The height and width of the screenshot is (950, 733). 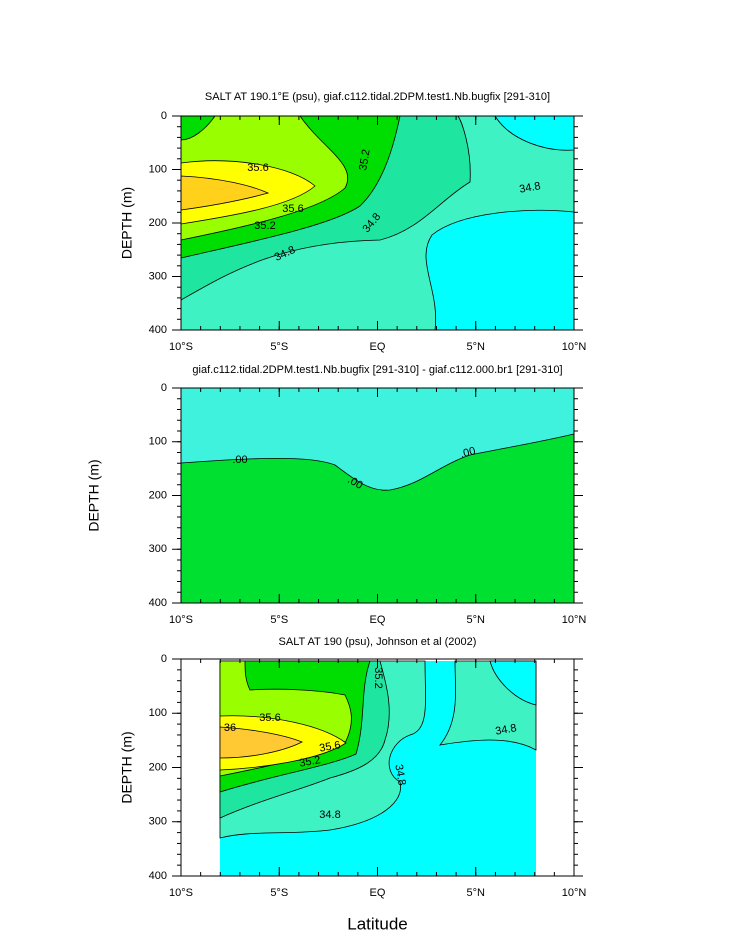 What do you see at coordinates (378, 768) in the screenshot?
I see `panel-3-fills` at bounding box center [378, 768].